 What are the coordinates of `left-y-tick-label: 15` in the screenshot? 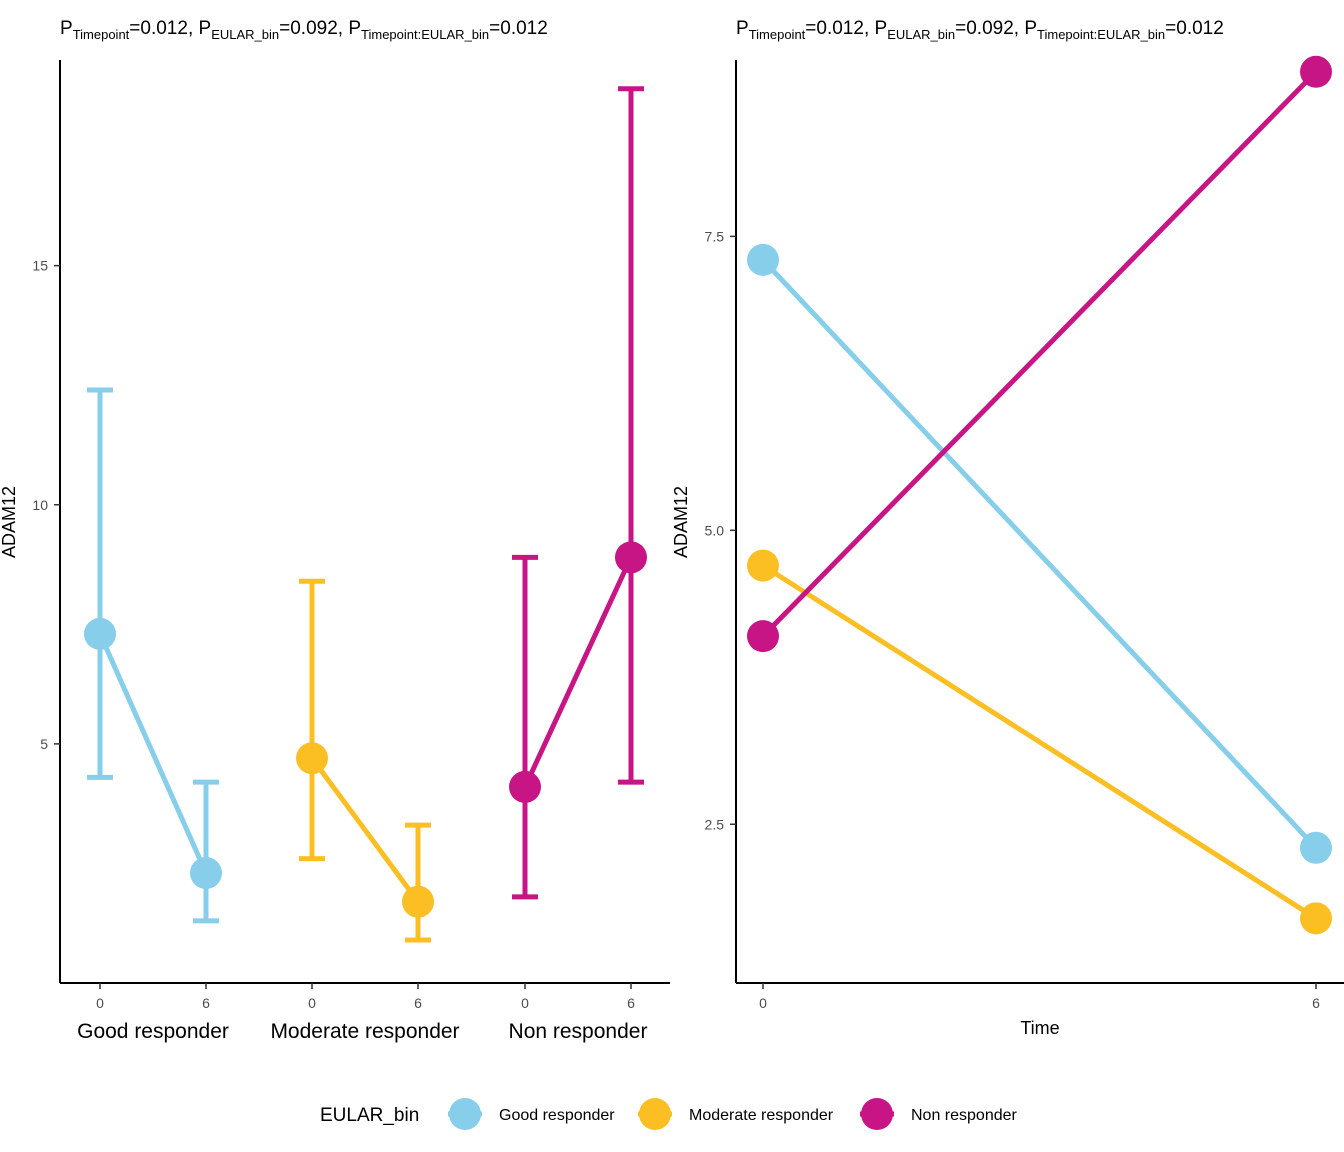 It's located at (40, 266).